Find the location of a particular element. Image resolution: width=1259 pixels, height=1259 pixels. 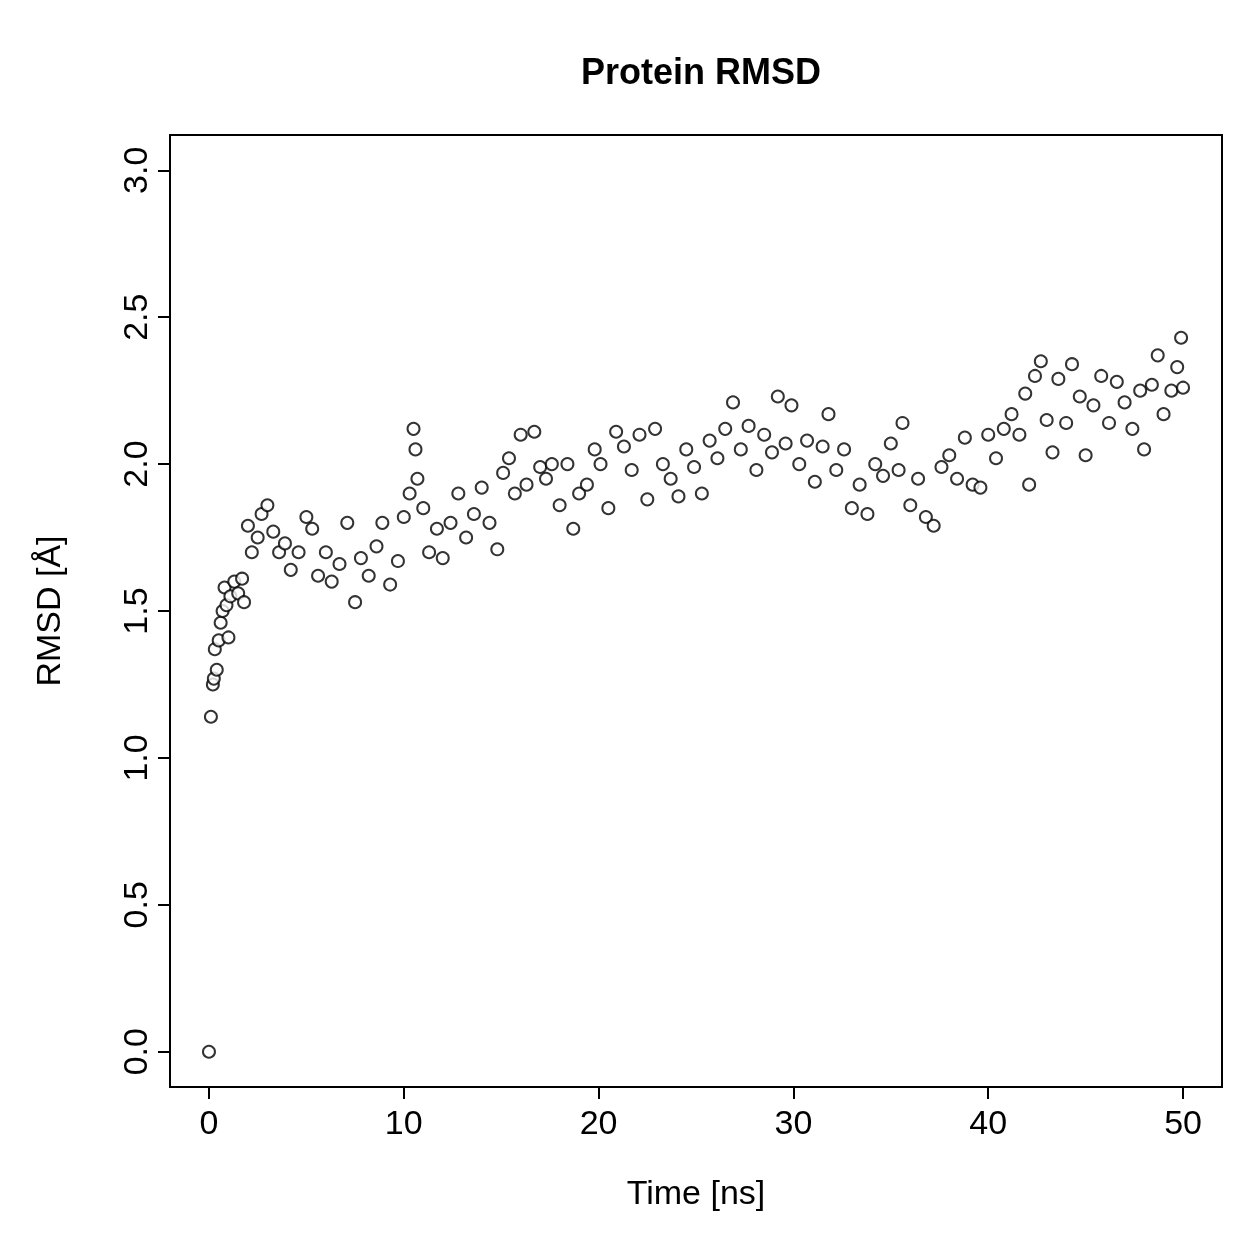

x-axis-title: Time [ns] is located at coordinates (696, 1192).